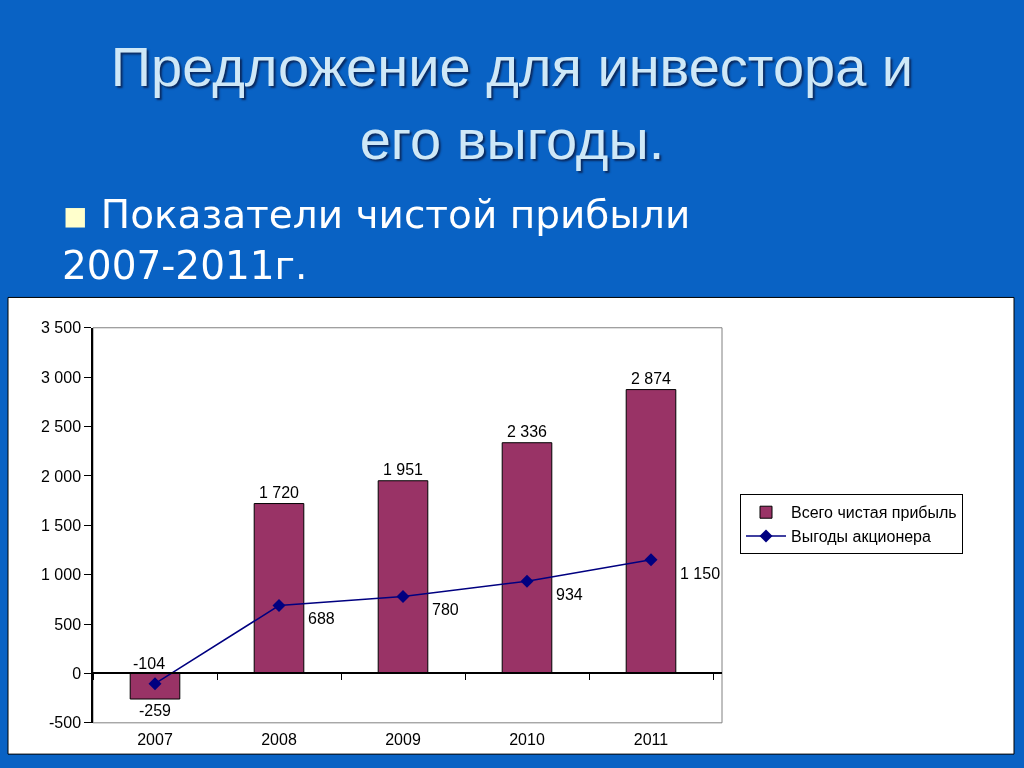  Describe the element at coordinates (279, 740) in the screenshot. I see `x-tick-label: 2008` at that location.